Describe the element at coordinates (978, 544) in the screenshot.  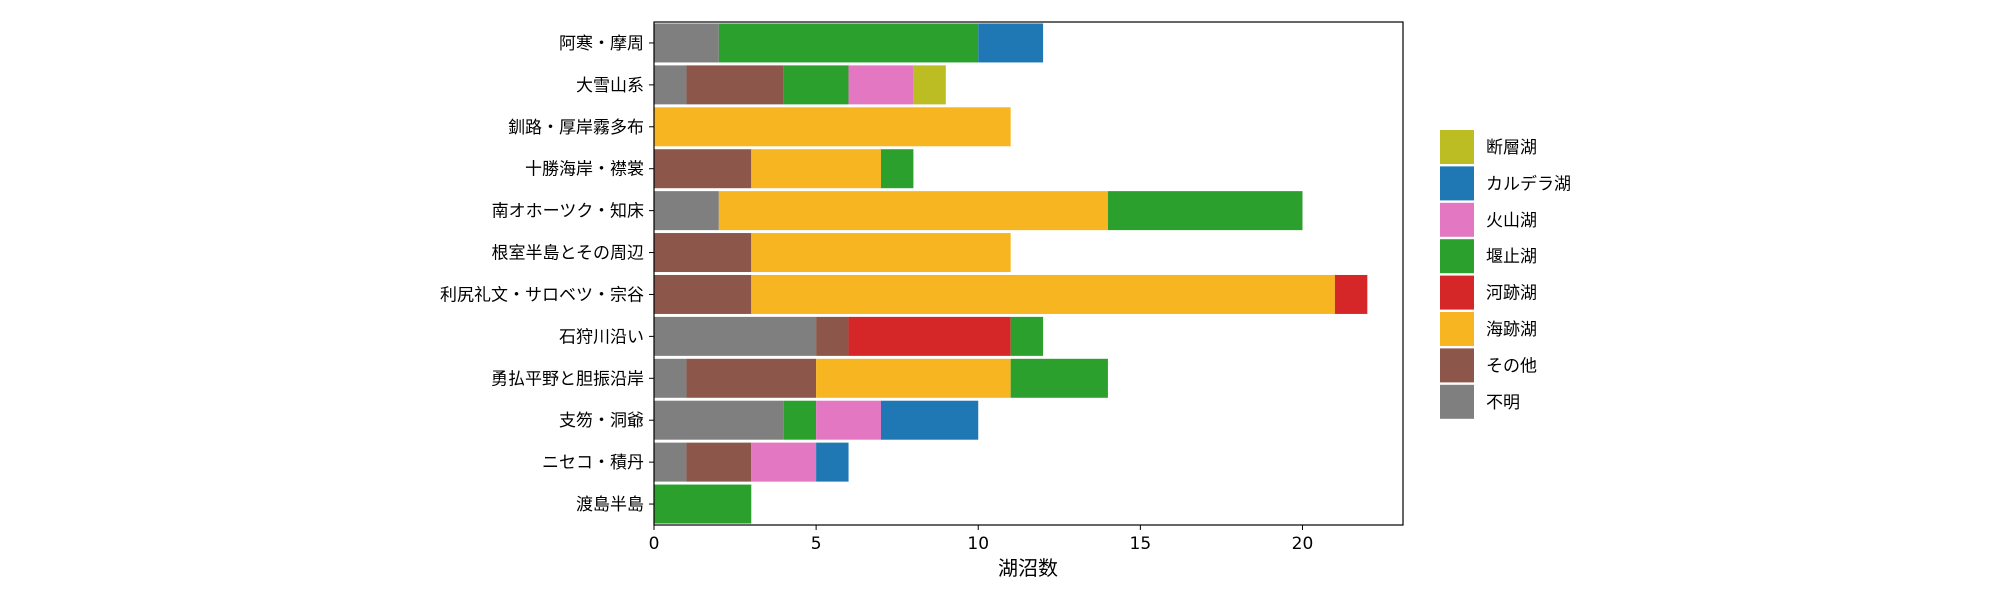
I see `x-tick-label: 10` at that location.